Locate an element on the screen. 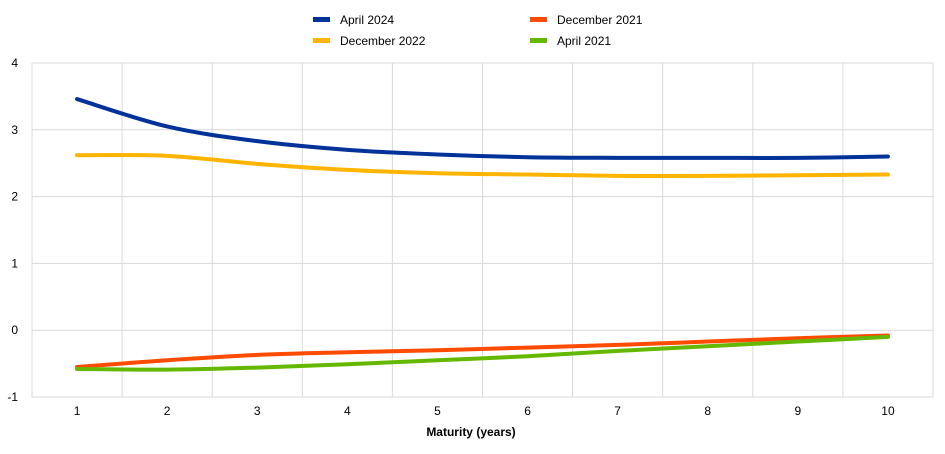  legend-swatch-december-2022 is located at coordinates (321, 40).